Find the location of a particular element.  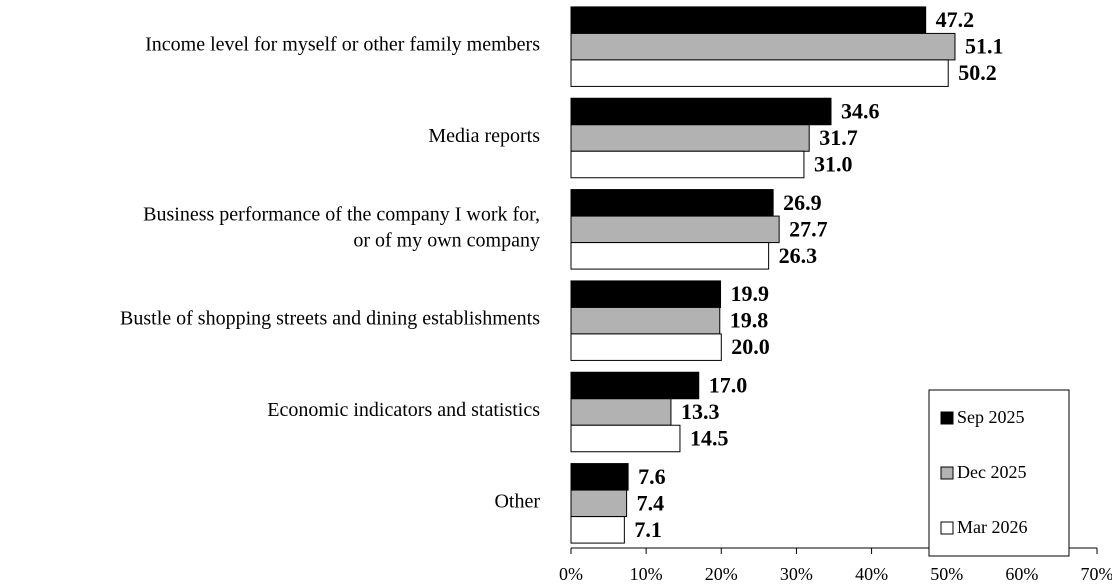

value-label: 34.6 is located at coordinates (860, 111).